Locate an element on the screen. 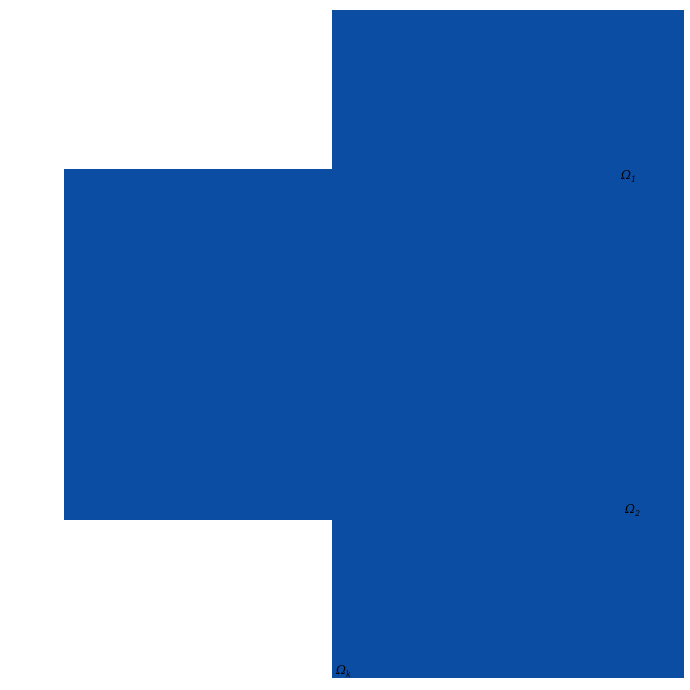 The width and height of the screenshot is (690, 690). label-omega-k-sub: k is located at coordinates (348, 674).